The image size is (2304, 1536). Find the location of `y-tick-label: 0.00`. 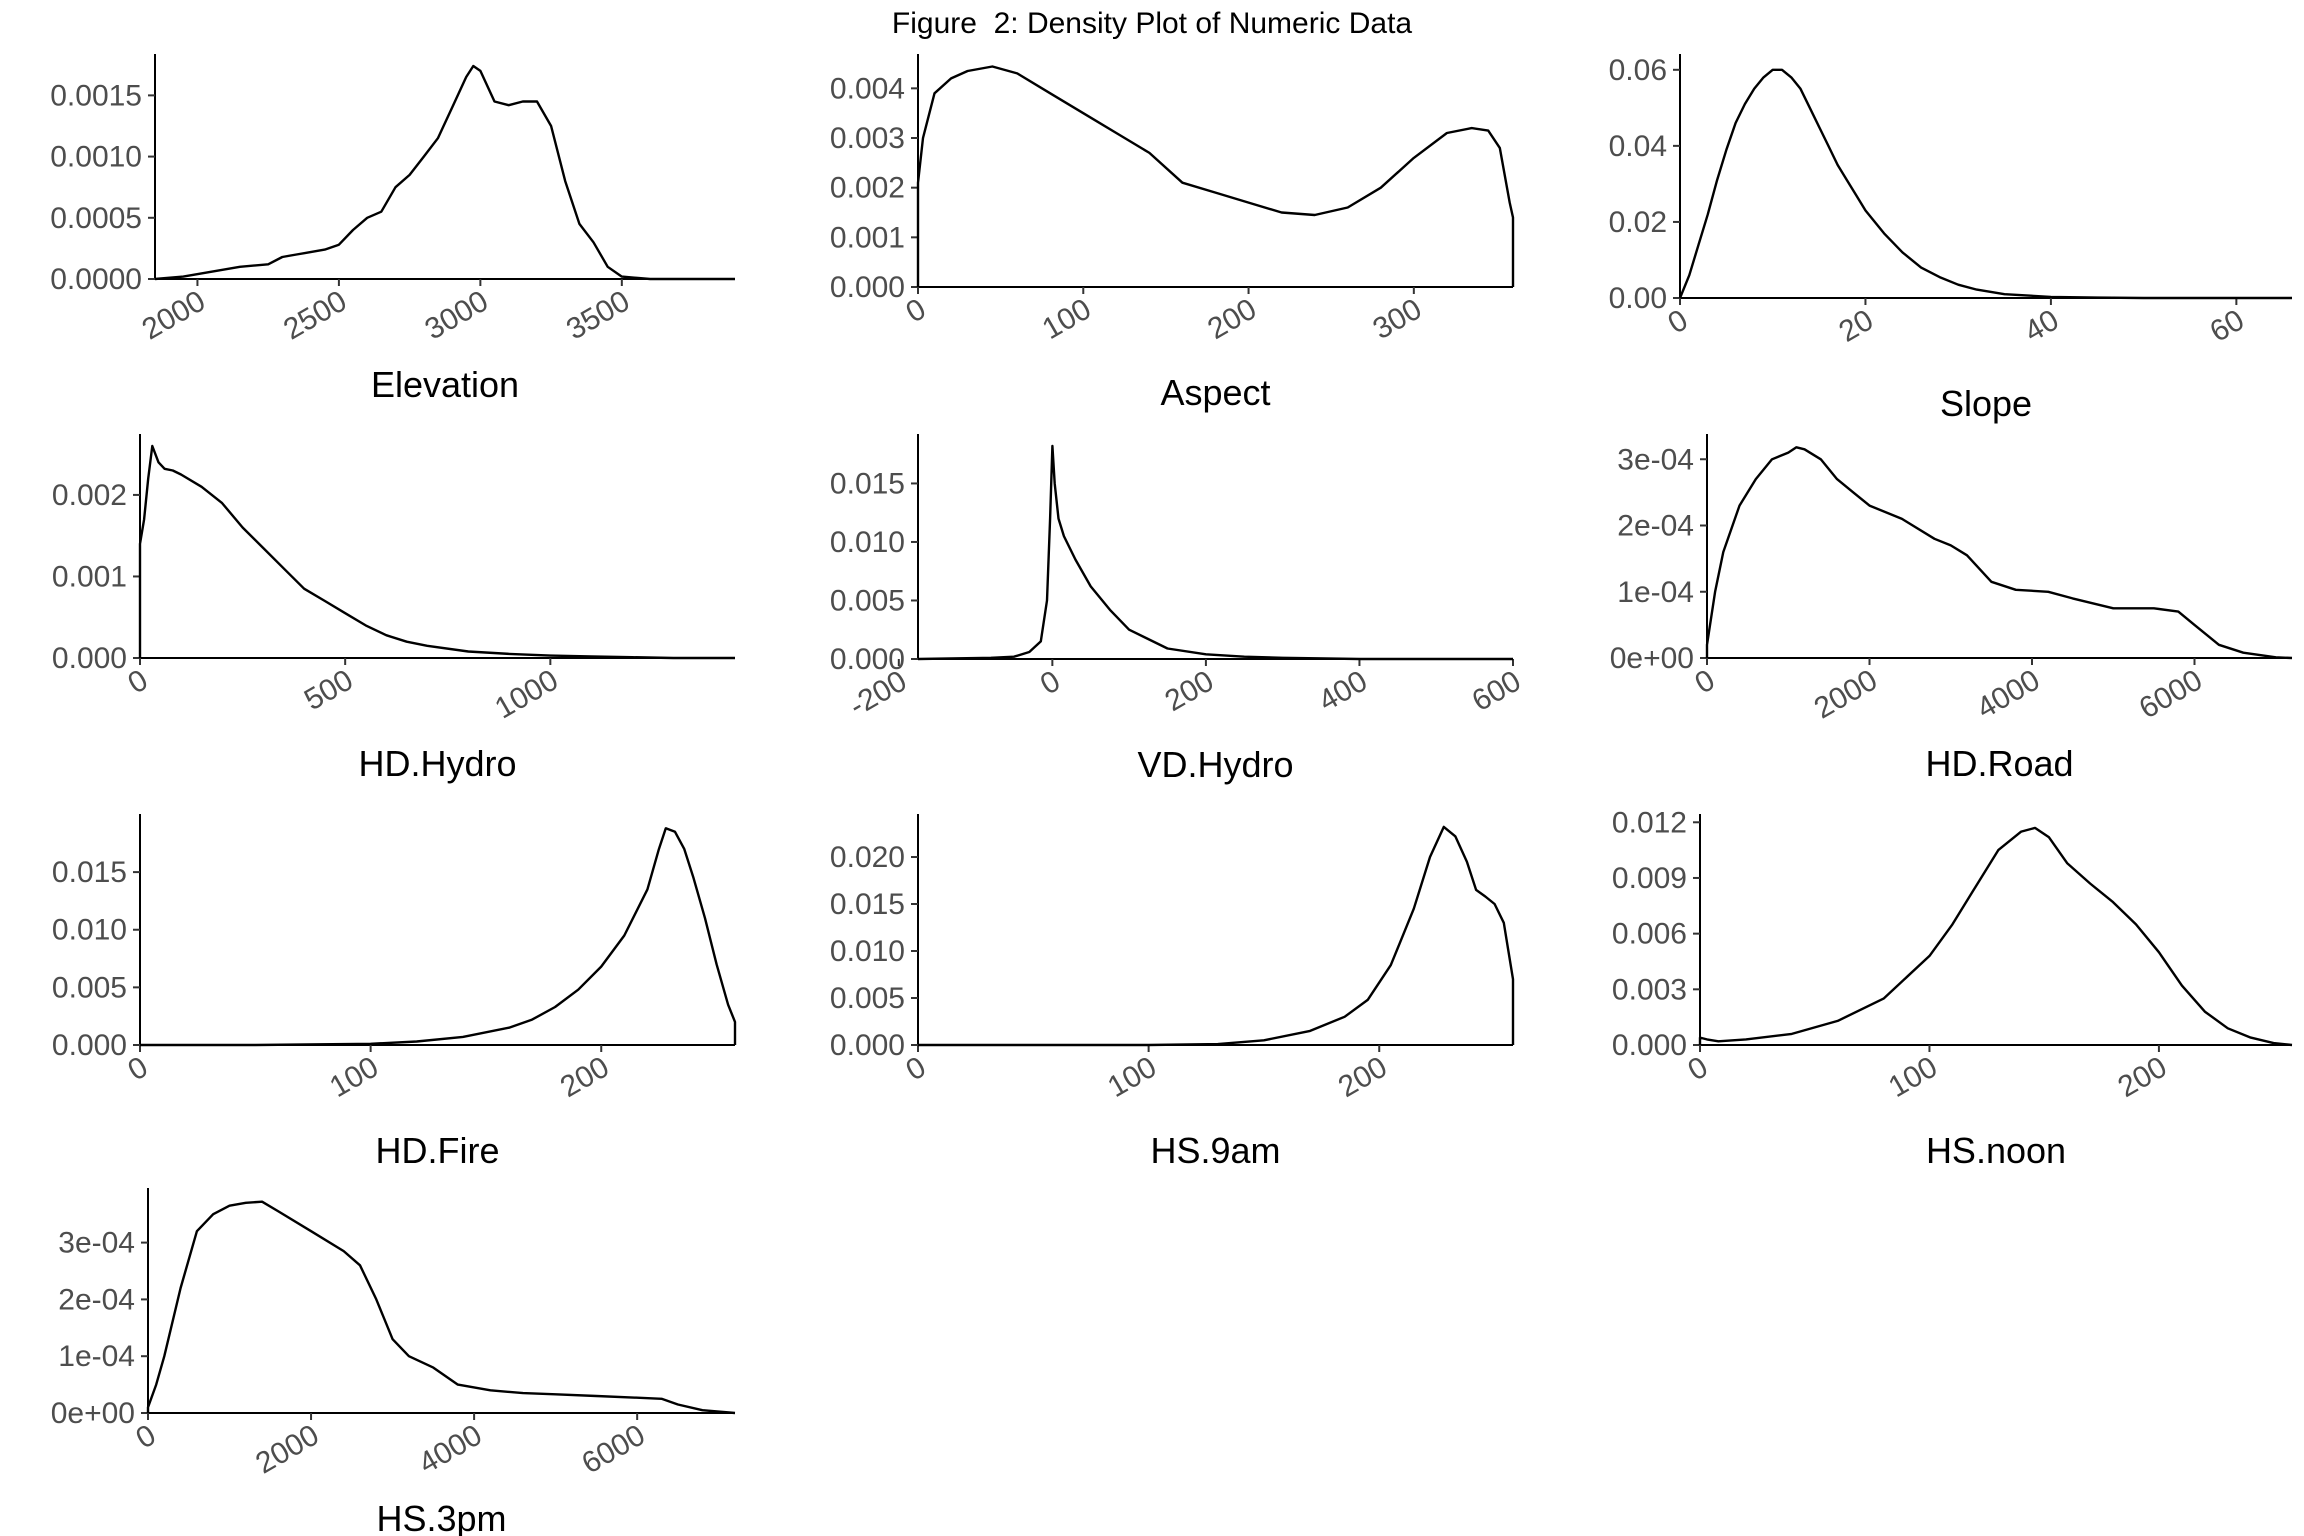

y-tick-label: 0.00 is located at coordinates (1638, 298).